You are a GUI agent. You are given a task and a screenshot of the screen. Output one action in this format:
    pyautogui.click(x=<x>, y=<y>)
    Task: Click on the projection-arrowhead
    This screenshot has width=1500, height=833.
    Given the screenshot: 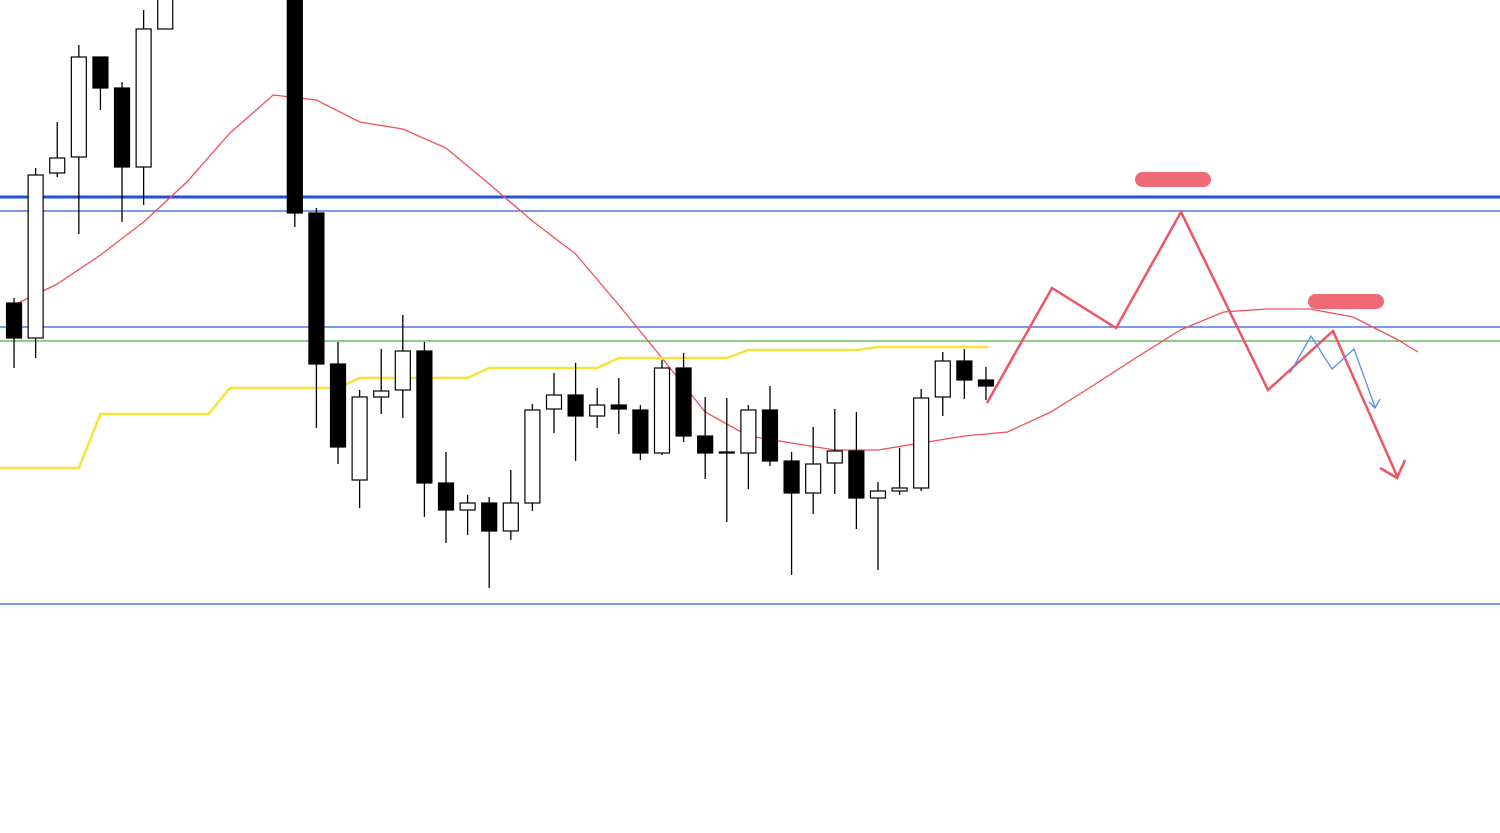 What is the action you would take?
    pyautogui.click(x=1393, y=469)
    